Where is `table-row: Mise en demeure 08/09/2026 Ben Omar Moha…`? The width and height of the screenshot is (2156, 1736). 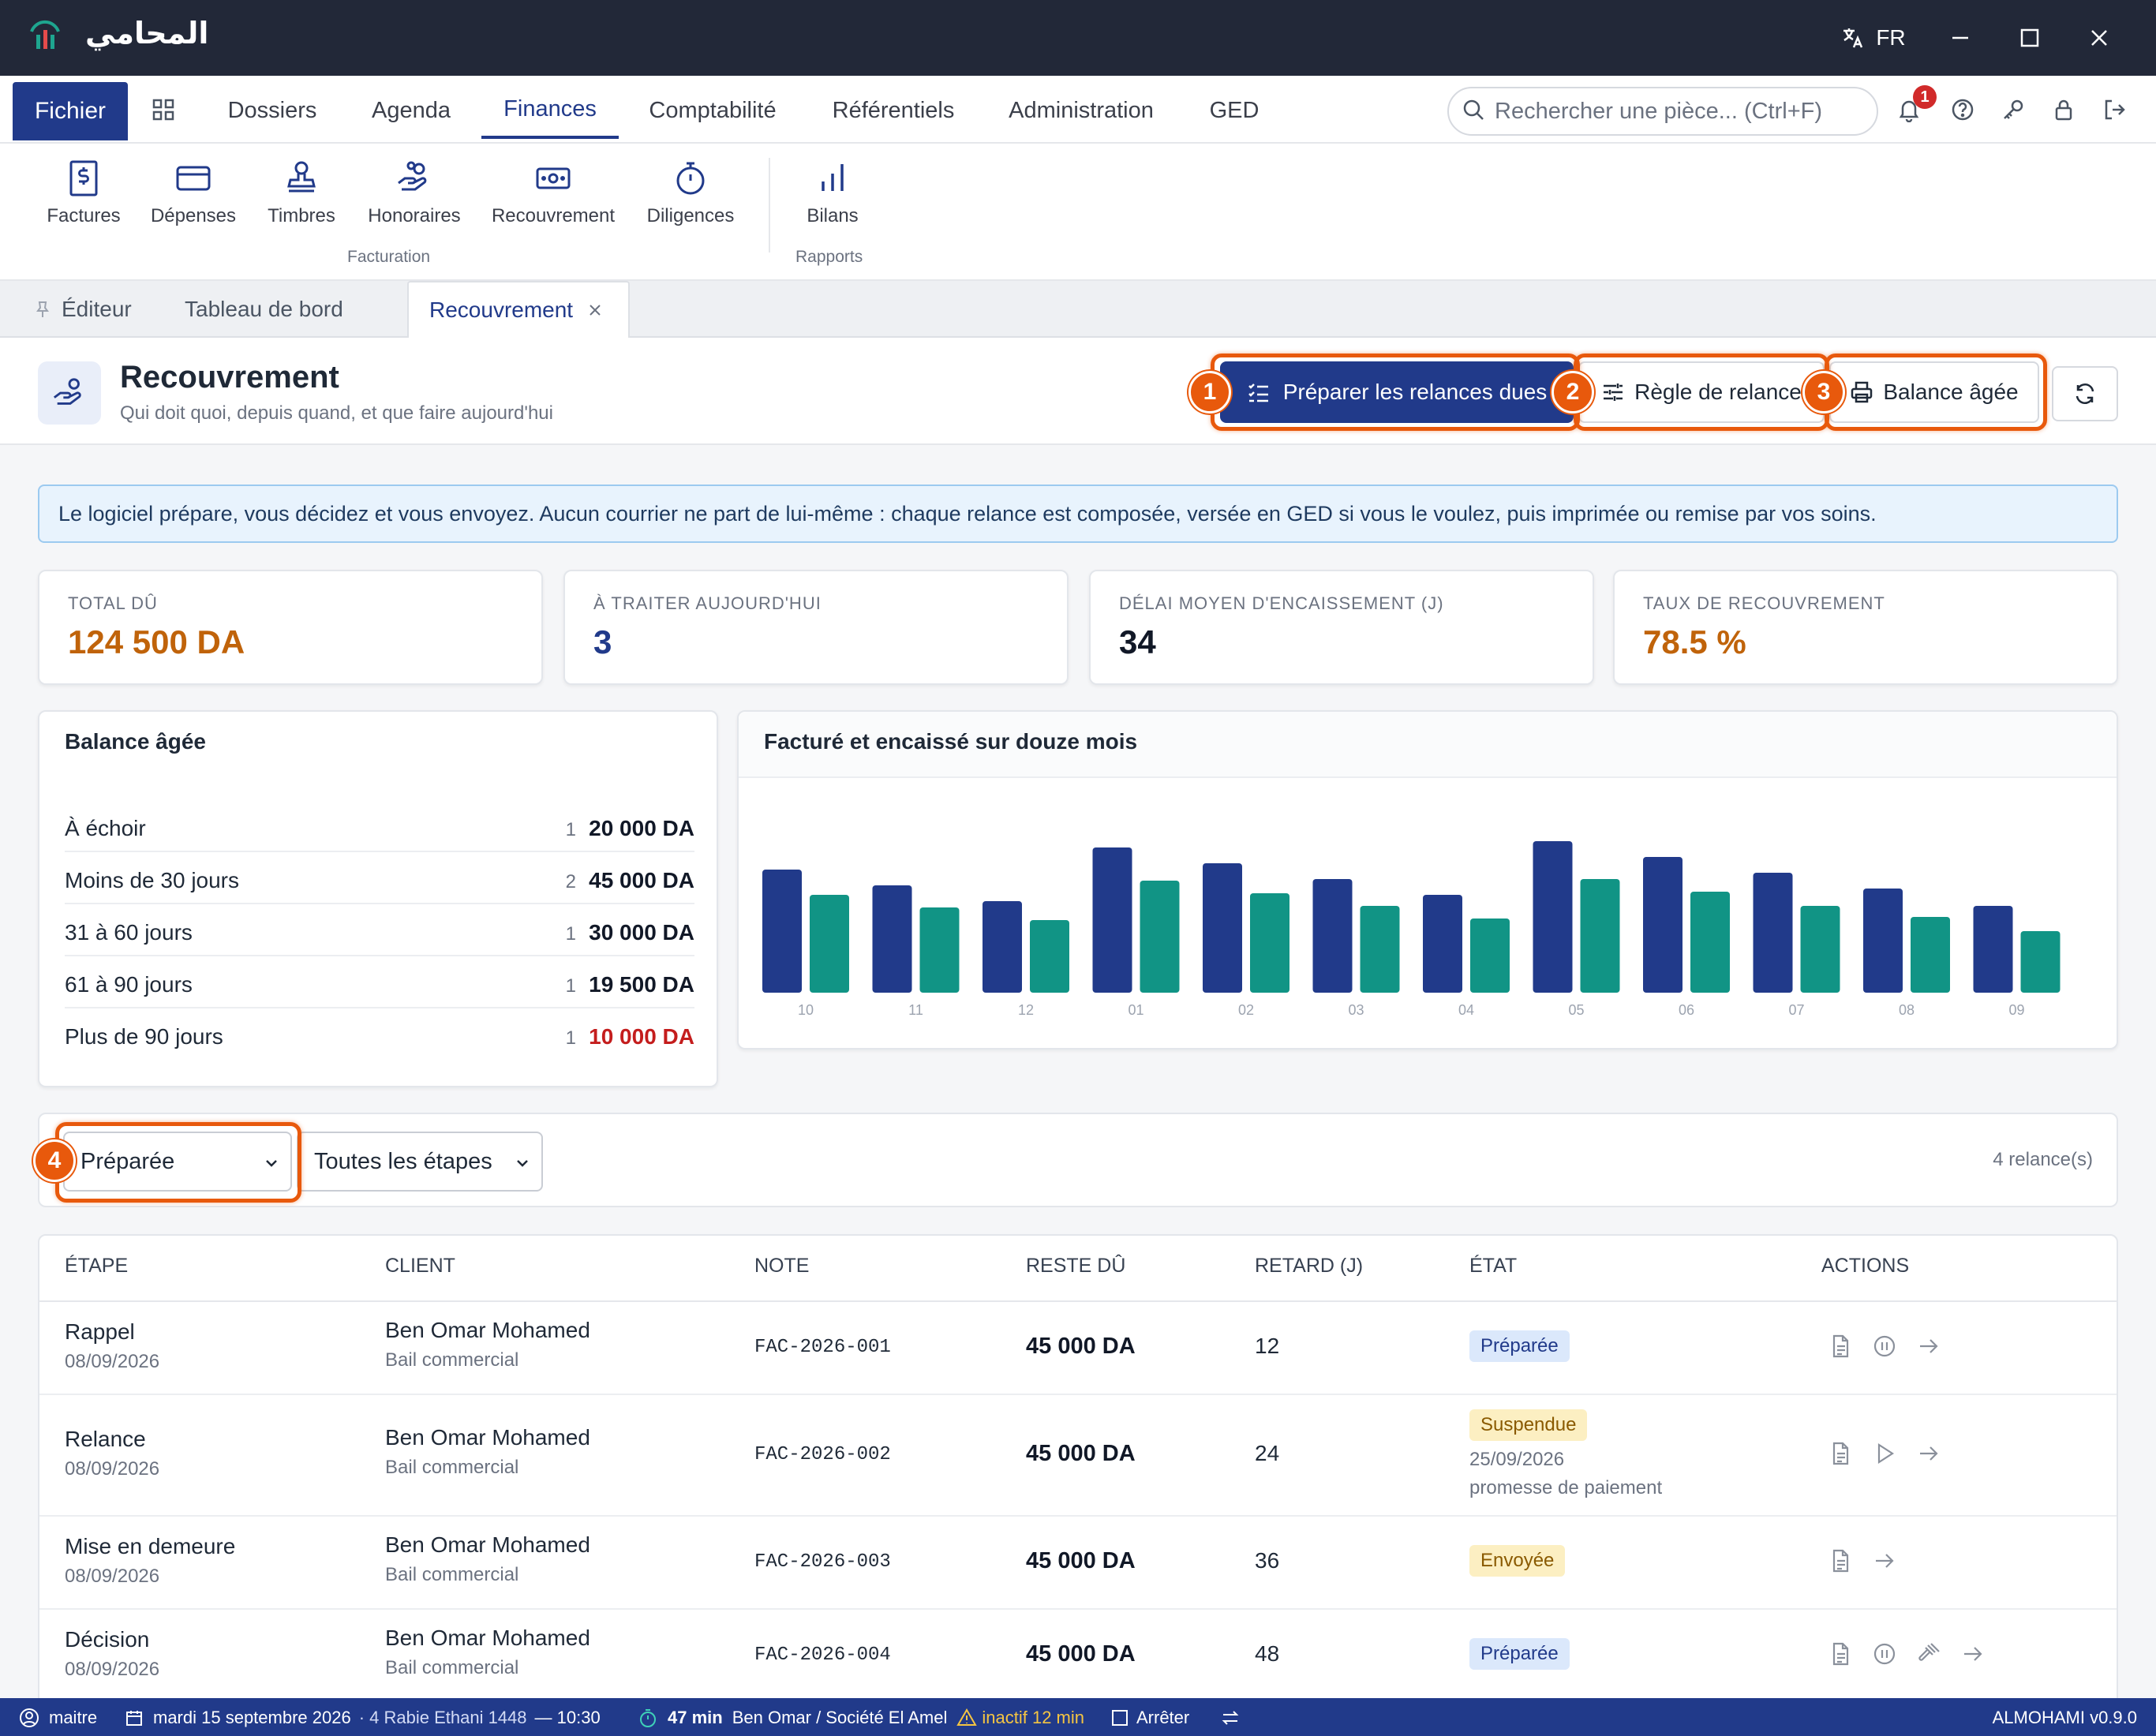
table-row: Mise en demeure 08/09/2026 Ben Omar Moha… is located at coordinates (1078, 1563).